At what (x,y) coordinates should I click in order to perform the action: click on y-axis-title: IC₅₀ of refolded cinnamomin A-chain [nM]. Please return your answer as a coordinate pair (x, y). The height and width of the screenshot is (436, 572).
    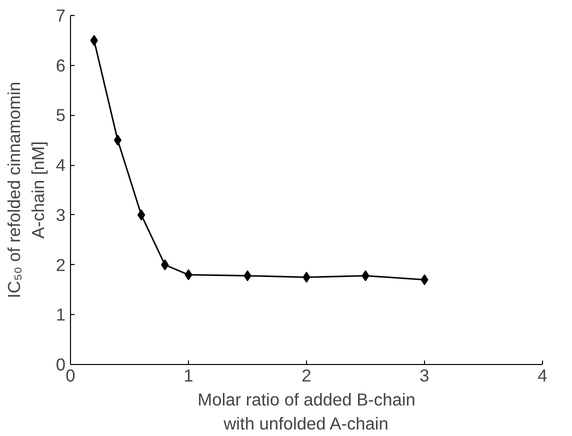
    Looking at the image, I should click on (26, 190).